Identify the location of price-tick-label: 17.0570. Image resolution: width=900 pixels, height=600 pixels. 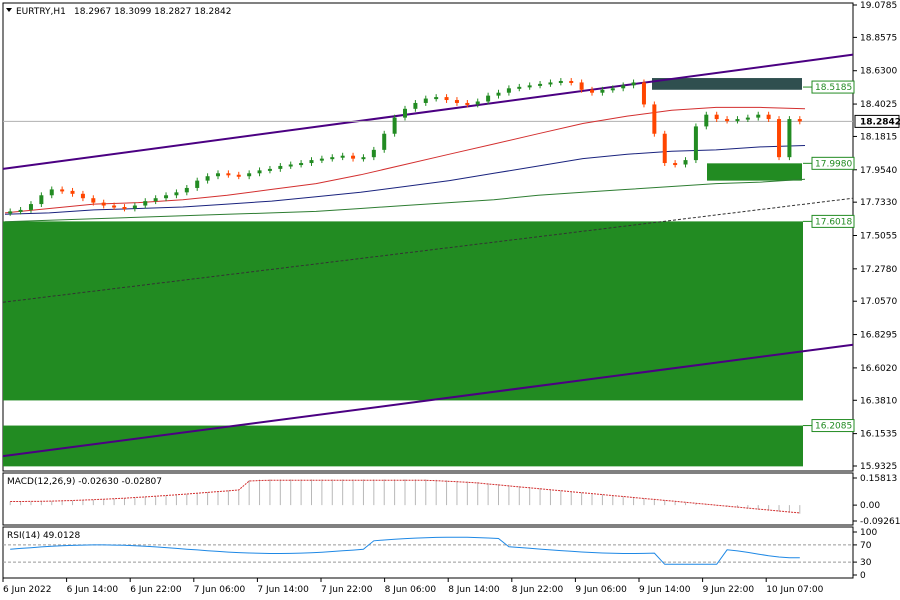
(878, 302).